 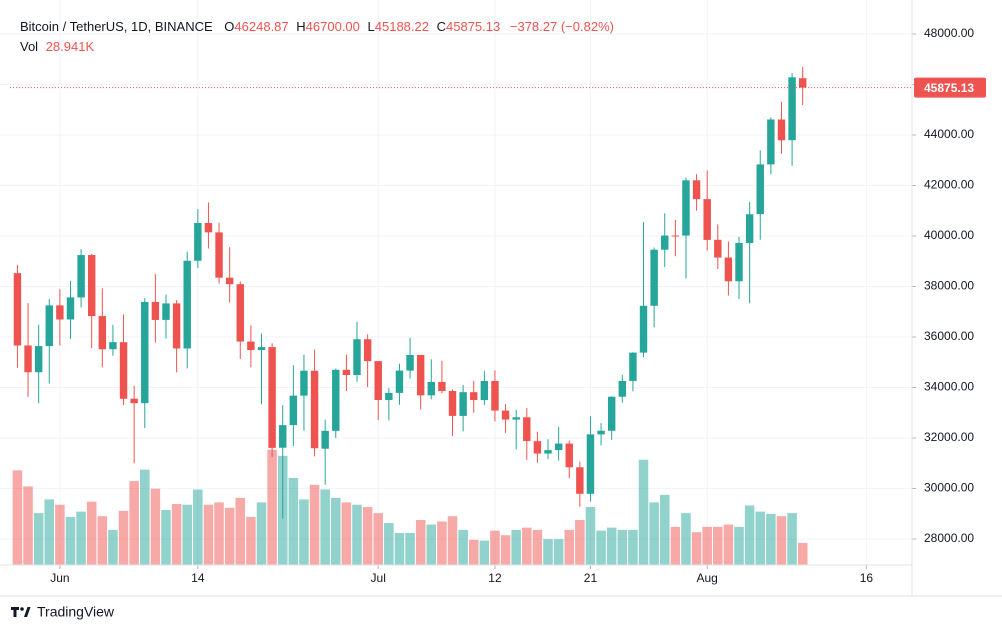 What do you see at coordinates (21, 612) in the screenshot?
I see `brand-logo` at bounding box center [21, 612].